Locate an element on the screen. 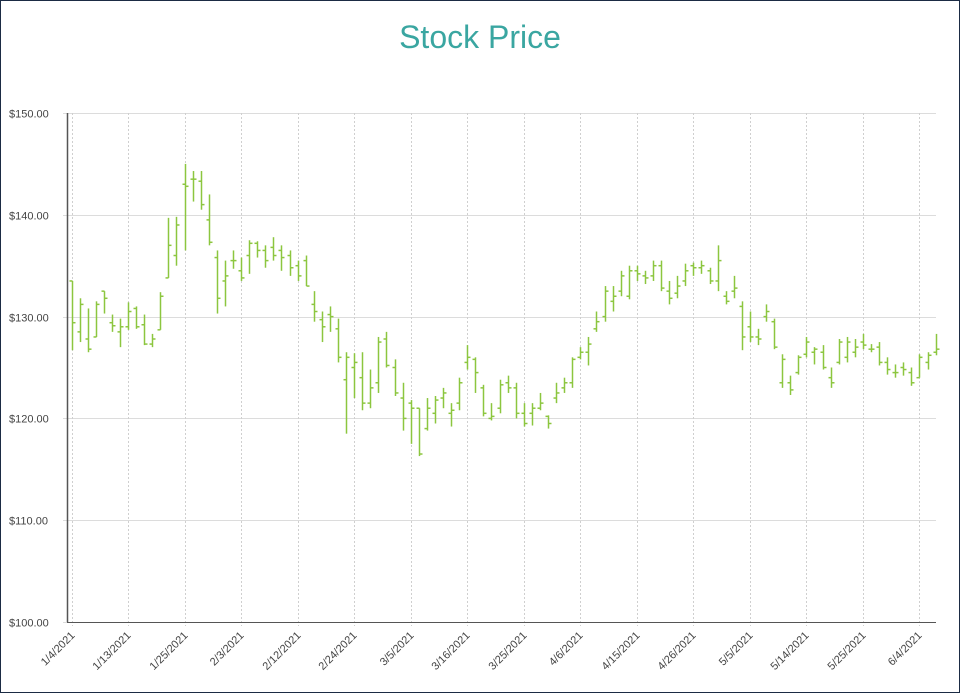 The image size is (960, 693). x-tick-label: 3/16/2021 is located at coordinates (451, 651).